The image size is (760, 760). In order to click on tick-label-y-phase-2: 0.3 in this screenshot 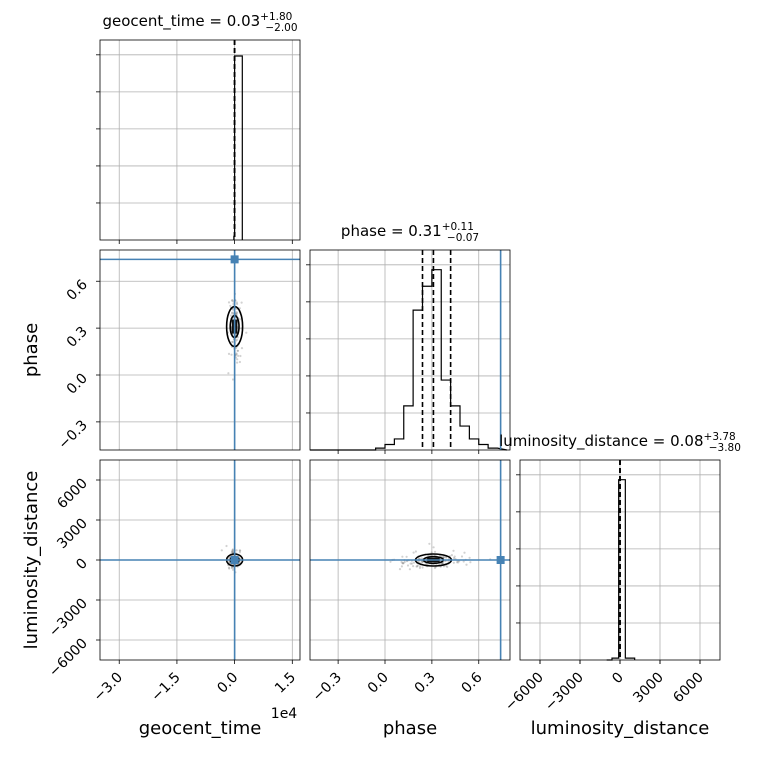, I will do `click(77, 337)`.